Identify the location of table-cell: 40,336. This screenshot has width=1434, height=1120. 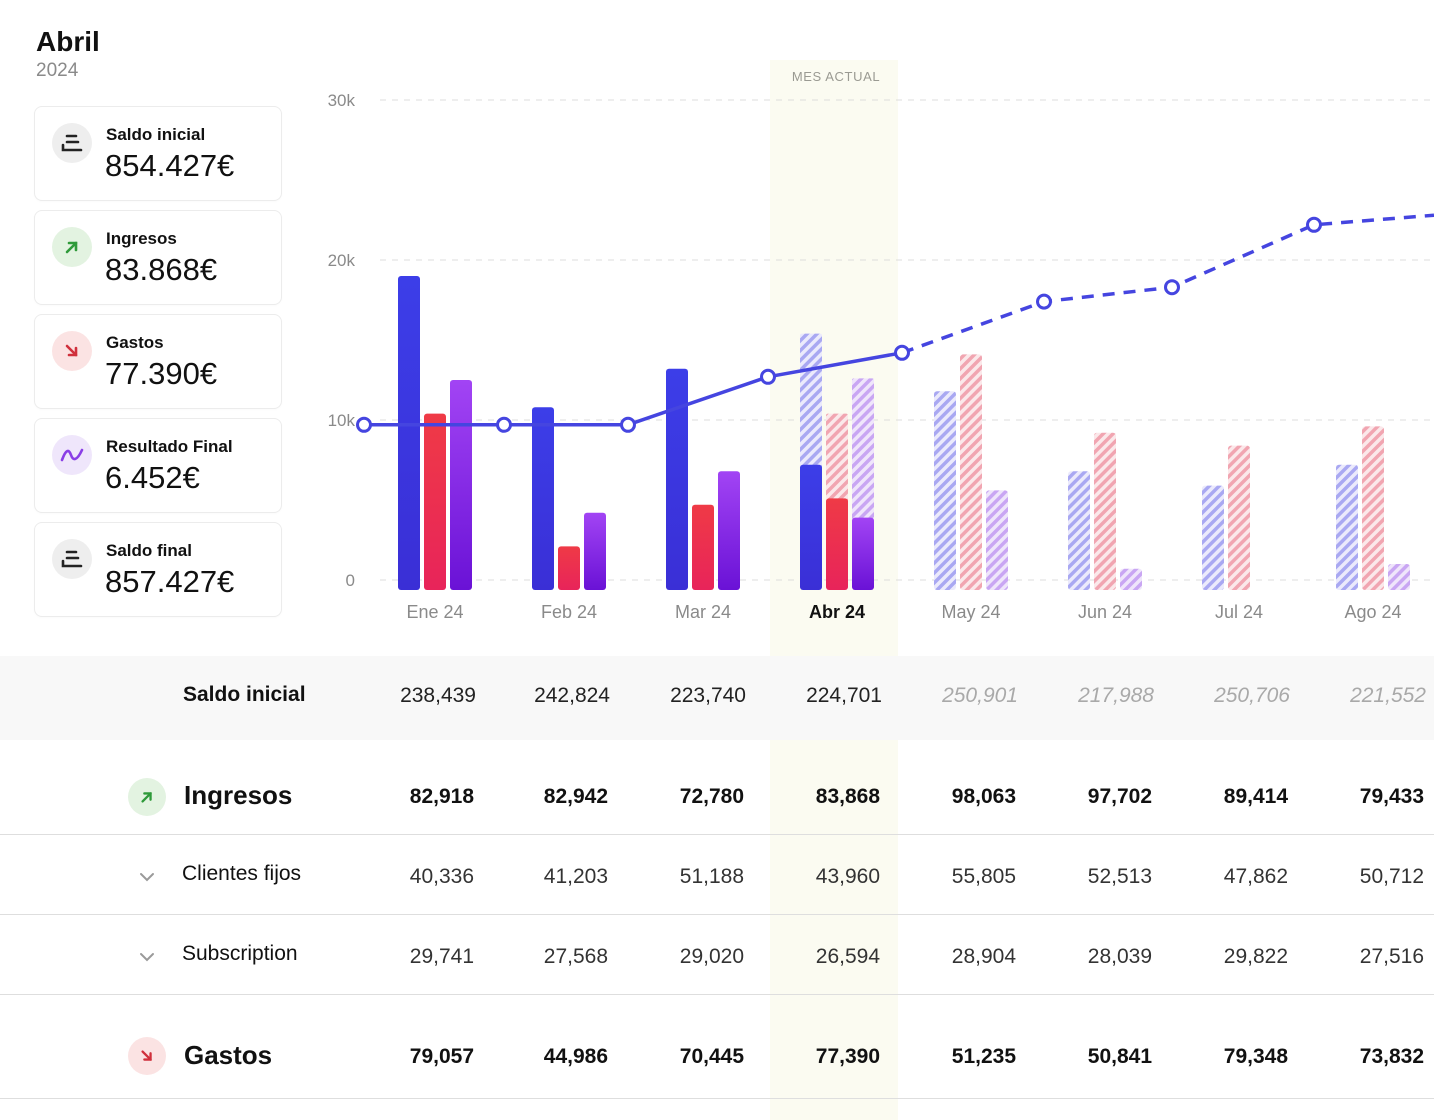
(441, 876).